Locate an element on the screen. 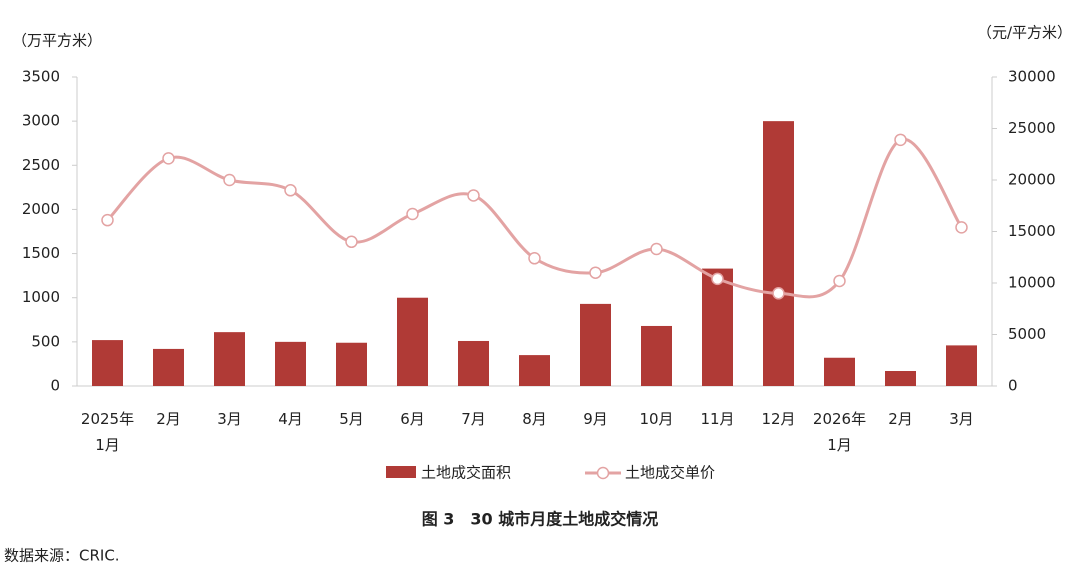  y2-tick-label: 25000 is located at coordinates (1032, 128).